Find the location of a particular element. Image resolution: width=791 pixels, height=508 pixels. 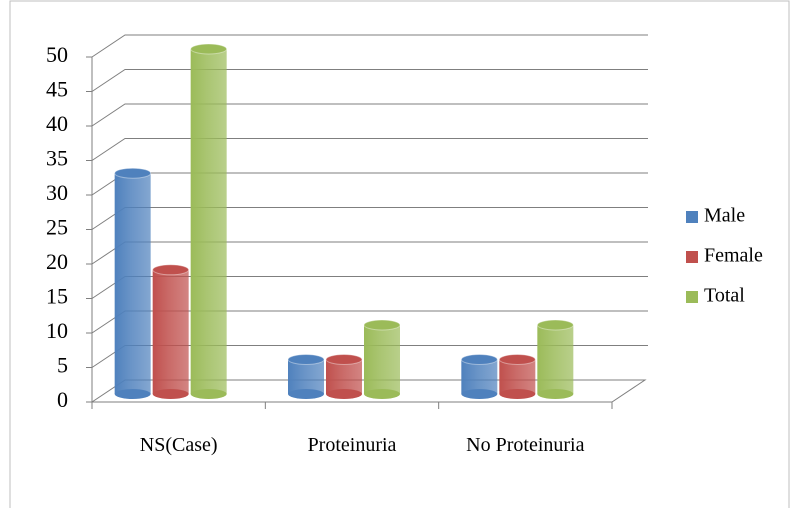

y-tick-label: 5 is located at coordinates (62, 365).